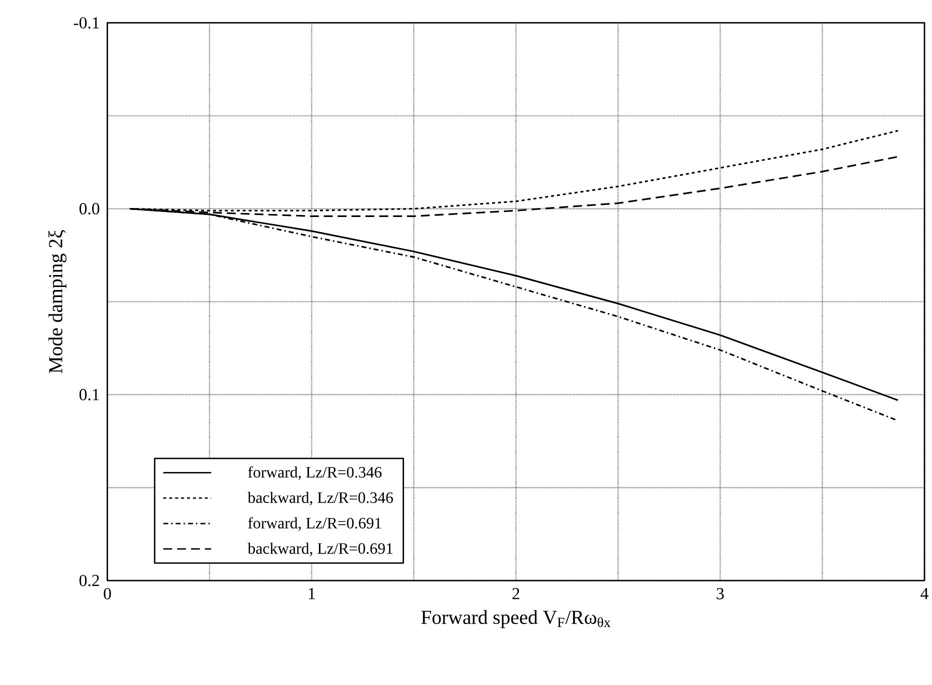 The height and width of the screenshot is (685, 932). Describe the element at coordinates (311, 594) in the screenshot. I see `x-tick-label: 1` at that location.